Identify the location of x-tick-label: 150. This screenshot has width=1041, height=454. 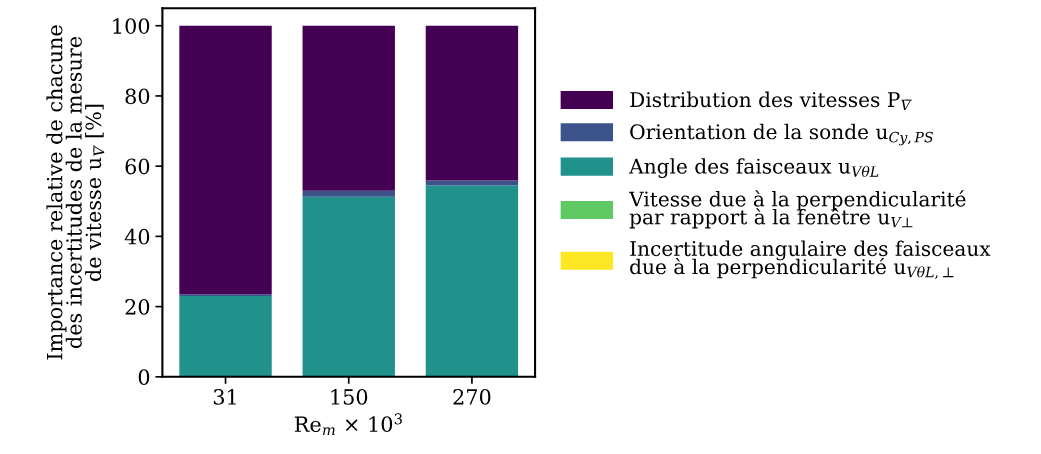
(349, 396).